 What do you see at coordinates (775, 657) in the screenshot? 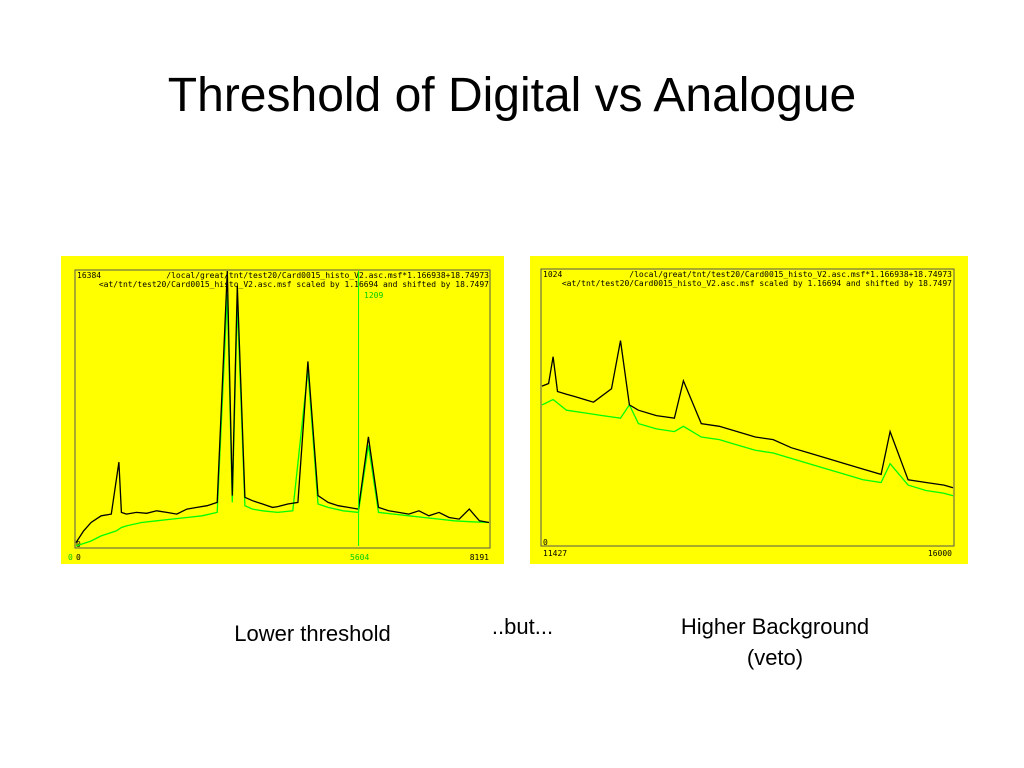
I see `caption-right-line-2: (veto)` at bounding box center [775, 657].